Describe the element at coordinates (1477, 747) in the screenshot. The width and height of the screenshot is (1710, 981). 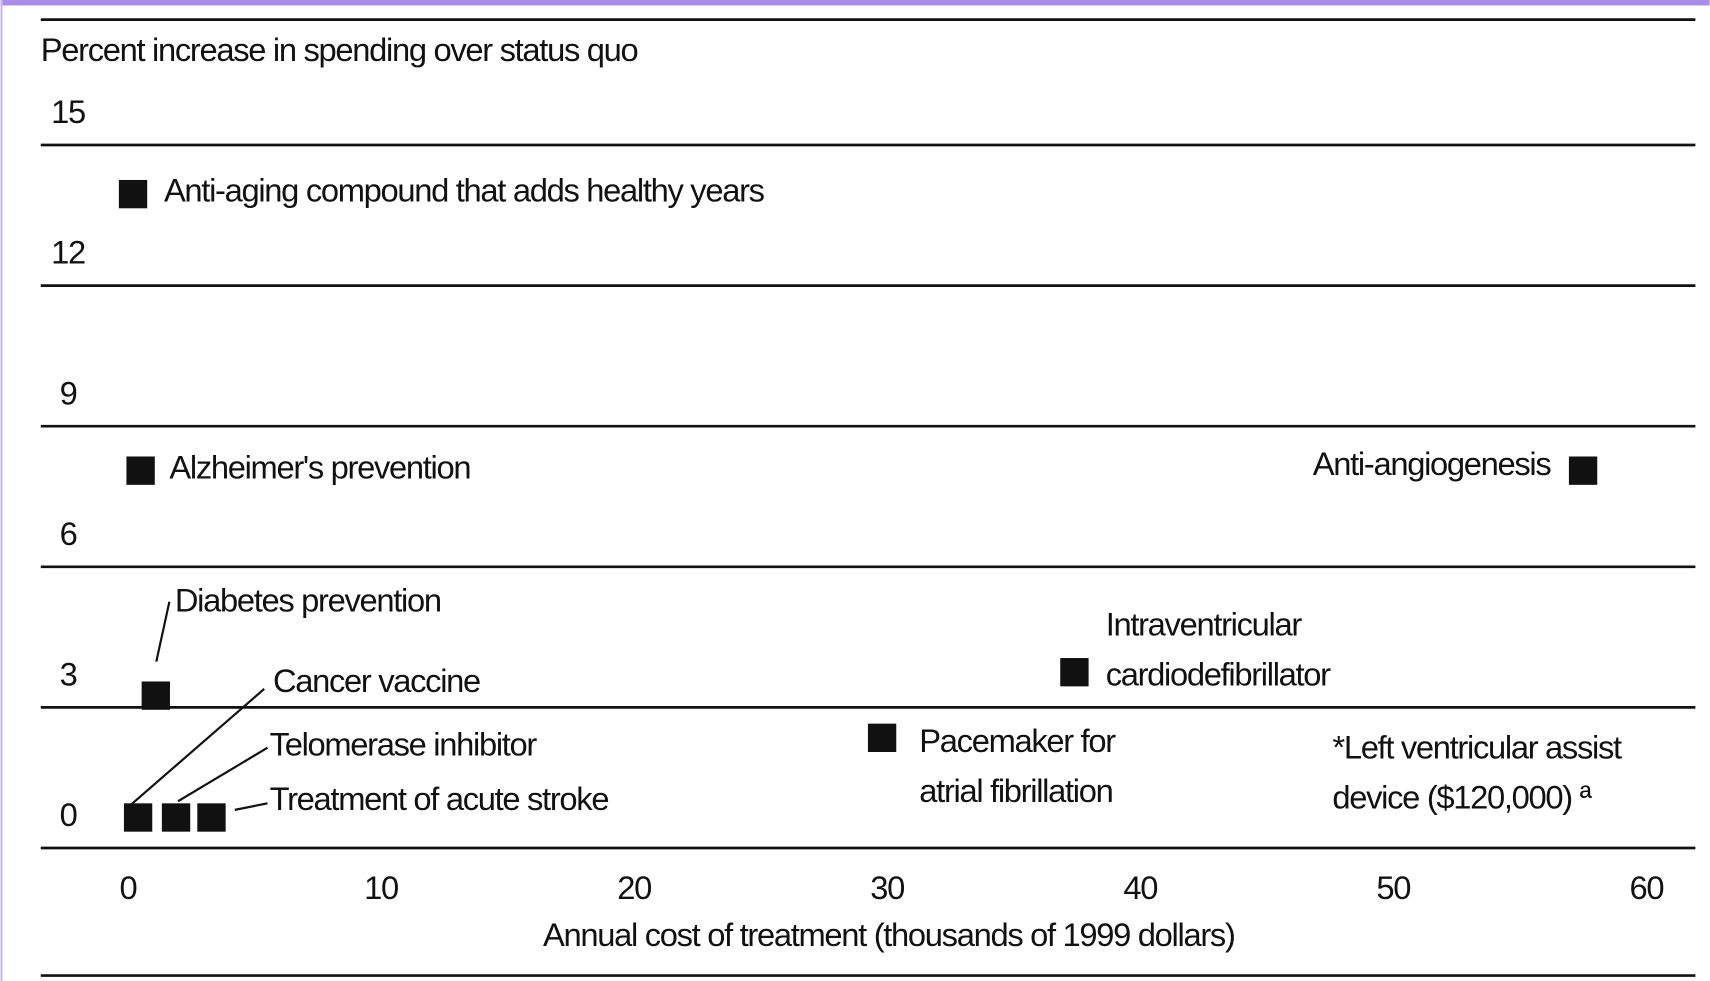
I see `annotation: *Left ventricular assist` at that location.